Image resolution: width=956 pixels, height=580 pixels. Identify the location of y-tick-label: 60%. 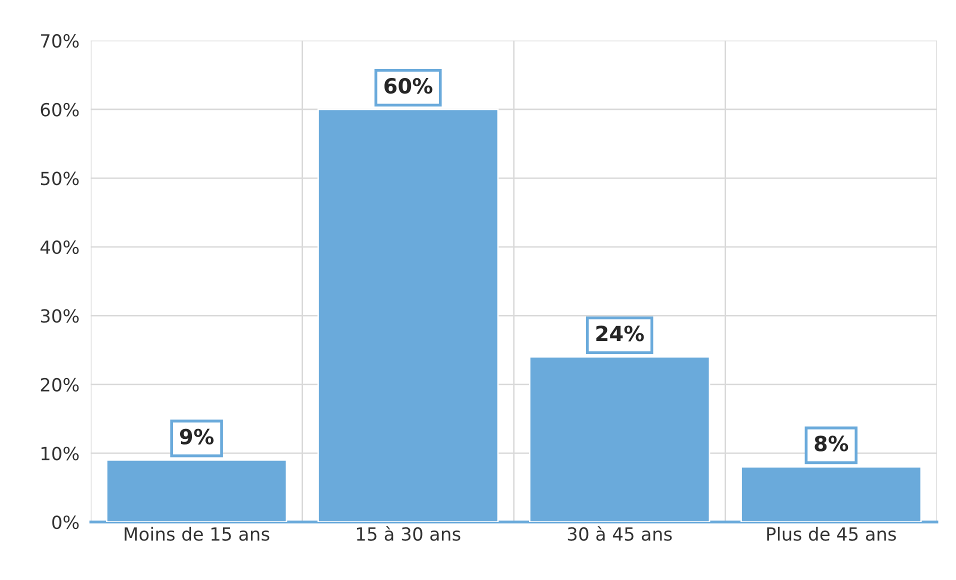
(59, 109).